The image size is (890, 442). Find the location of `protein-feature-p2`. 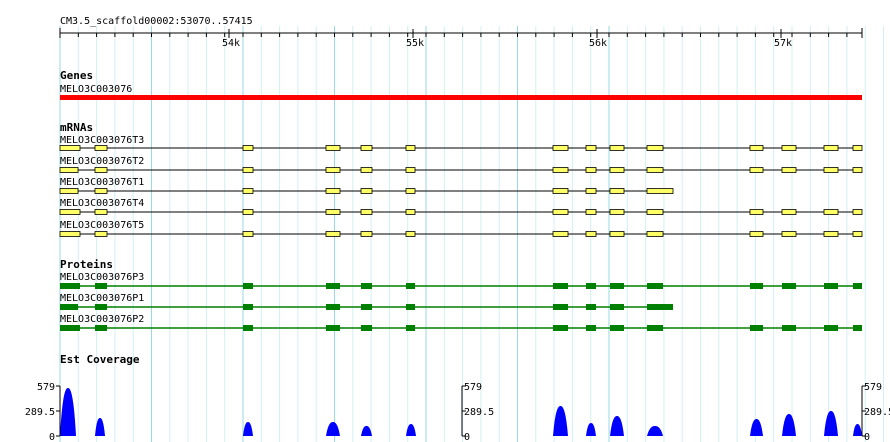

protein-feature-p2 is located at coordinates (461, 328).